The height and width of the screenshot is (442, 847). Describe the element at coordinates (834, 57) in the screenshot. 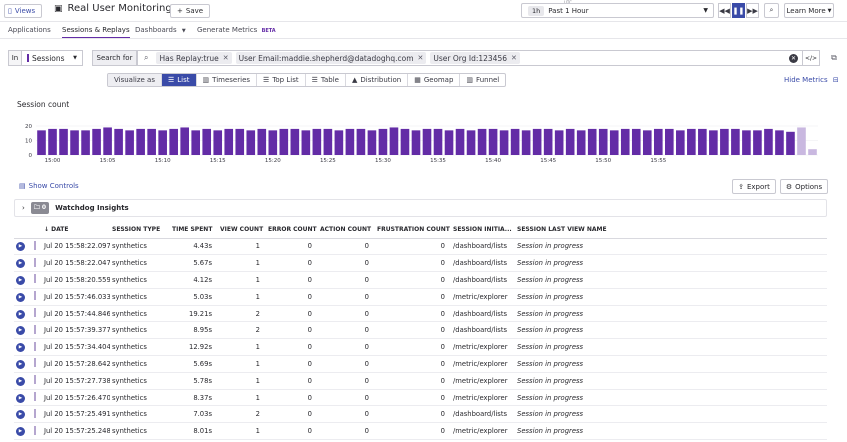

I see `copy-icon: ⧉` at that location.